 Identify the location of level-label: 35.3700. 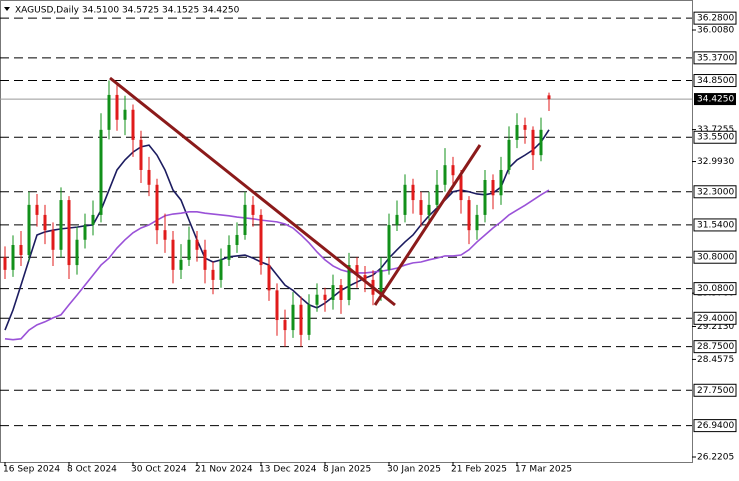
(715, 58).